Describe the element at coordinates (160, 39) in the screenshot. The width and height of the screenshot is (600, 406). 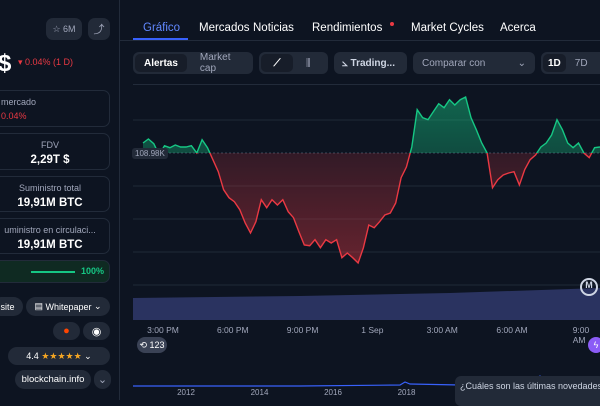
I see `active-tab-indicator` at that location.